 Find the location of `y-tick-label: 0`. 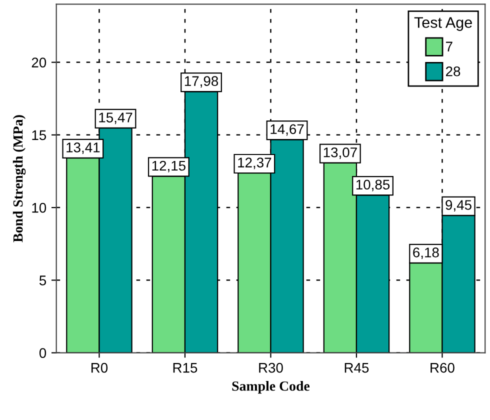

y-tick-label: 0 is located at coordinates (42, 353).